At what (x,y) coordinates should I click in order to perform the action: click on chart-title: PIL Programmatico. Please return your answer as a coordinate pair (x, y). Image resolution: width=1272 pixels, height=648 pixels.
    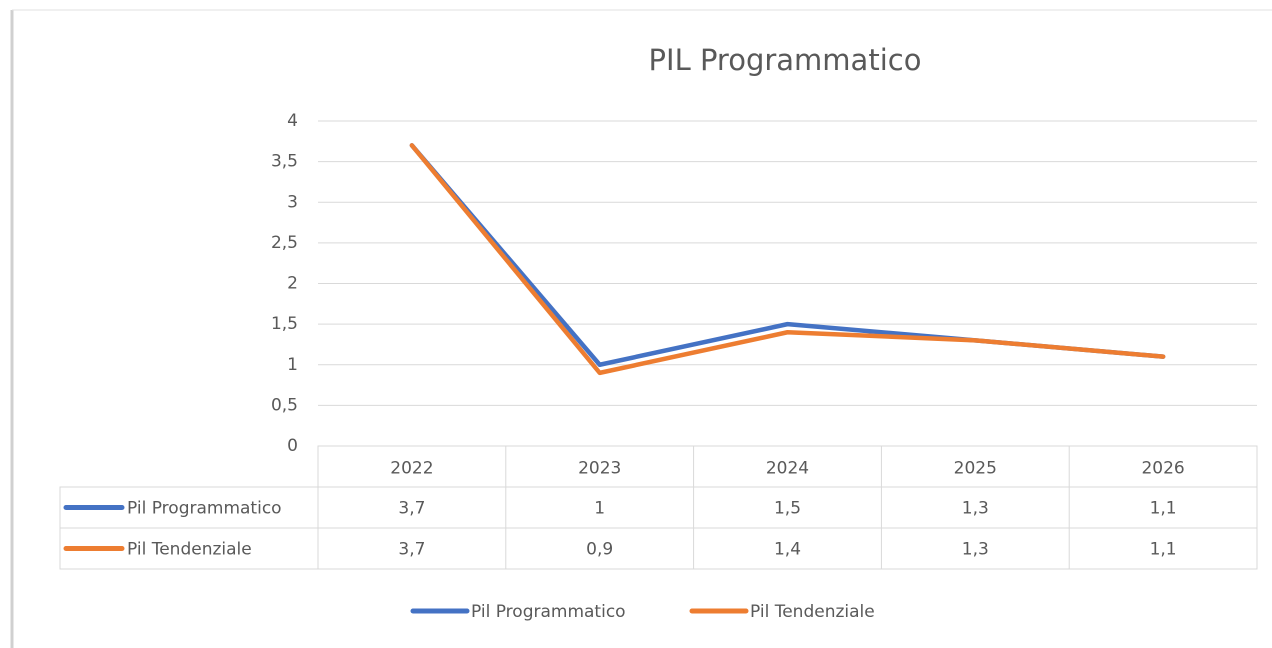
    Looking at the image, I should click on (785, 60).